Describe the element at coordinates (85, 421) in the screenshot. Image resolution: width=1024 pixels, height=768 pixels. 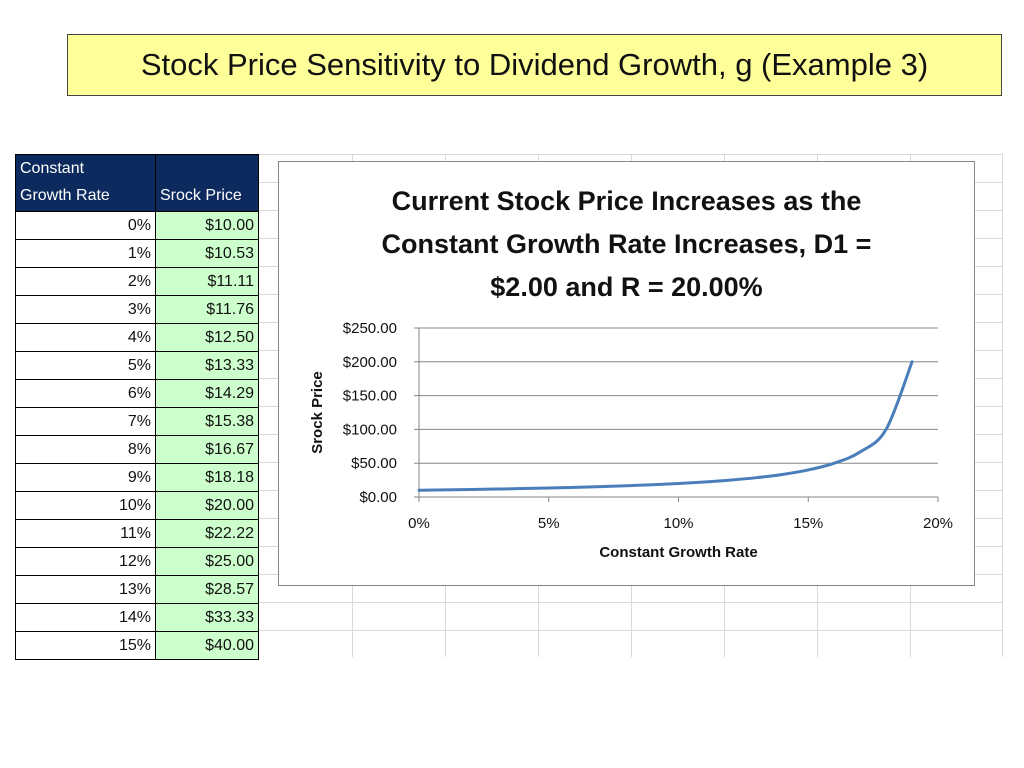
I see `growth-rate-cell: 7%` at that location.